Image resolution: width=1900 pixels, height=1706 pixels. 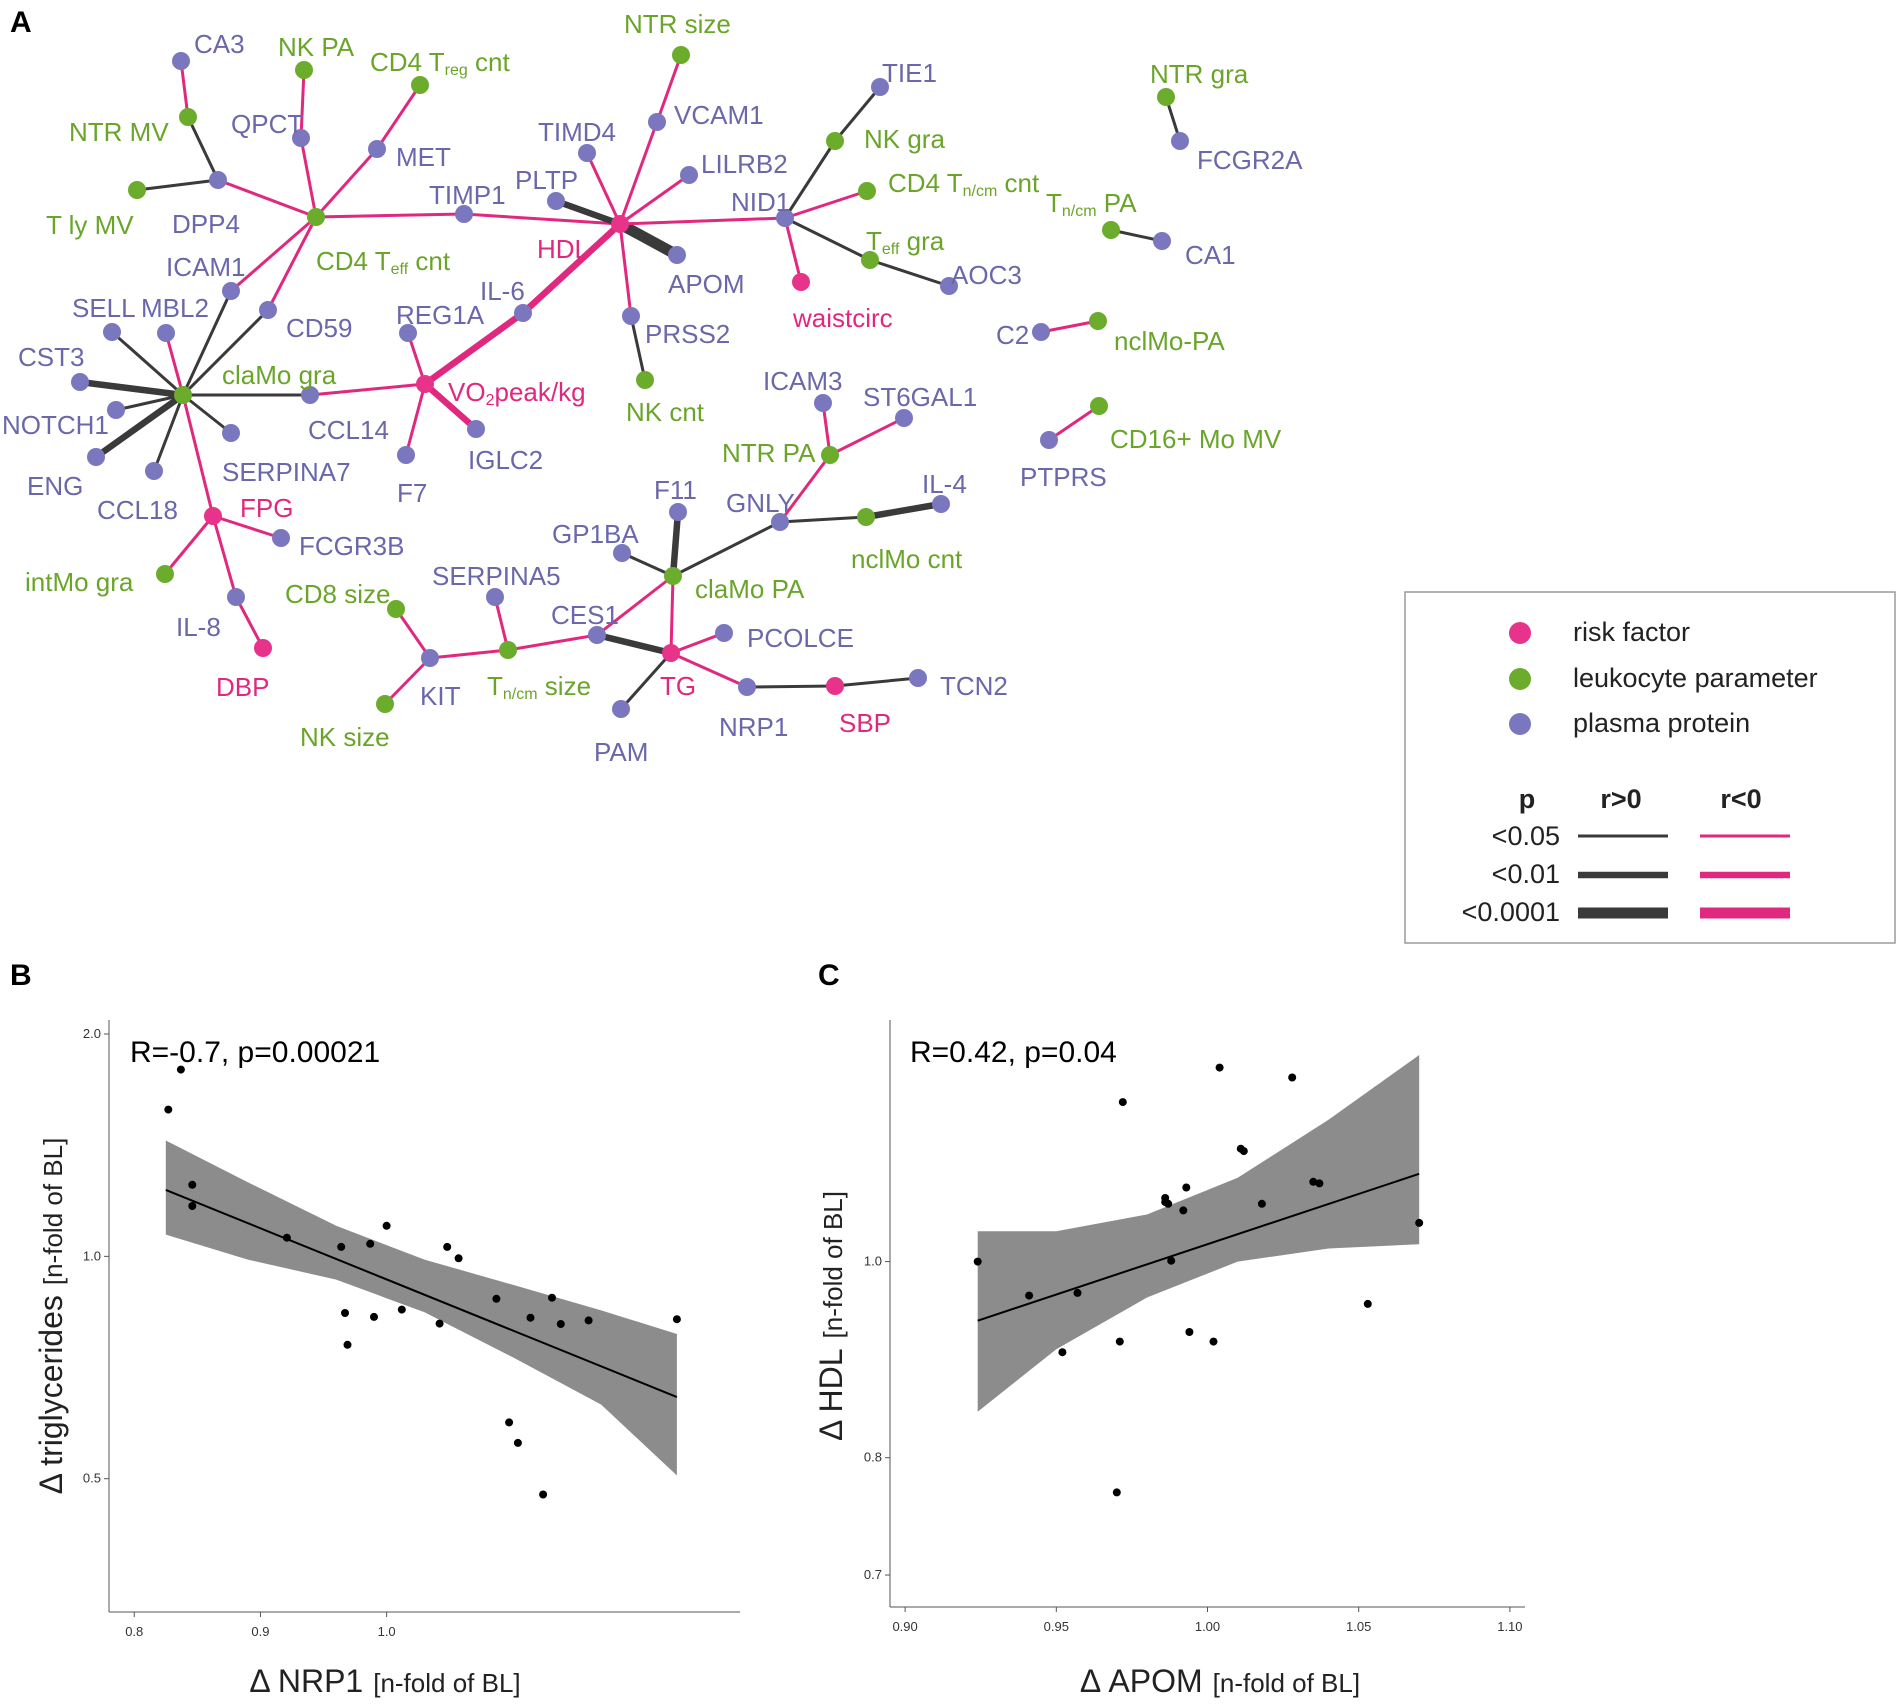 What do you see at coordinates (263, 648) in the screenshot?
I see `network-node-dbp` at bounding box center [263, 648].